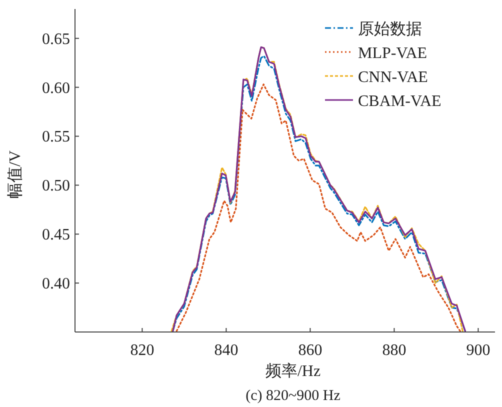 The width and height of the screenshot is (502, 407). Describe the element at coordinates (56, 137) in the screenshot. I see `y-tick-label: 0.55` at that location.